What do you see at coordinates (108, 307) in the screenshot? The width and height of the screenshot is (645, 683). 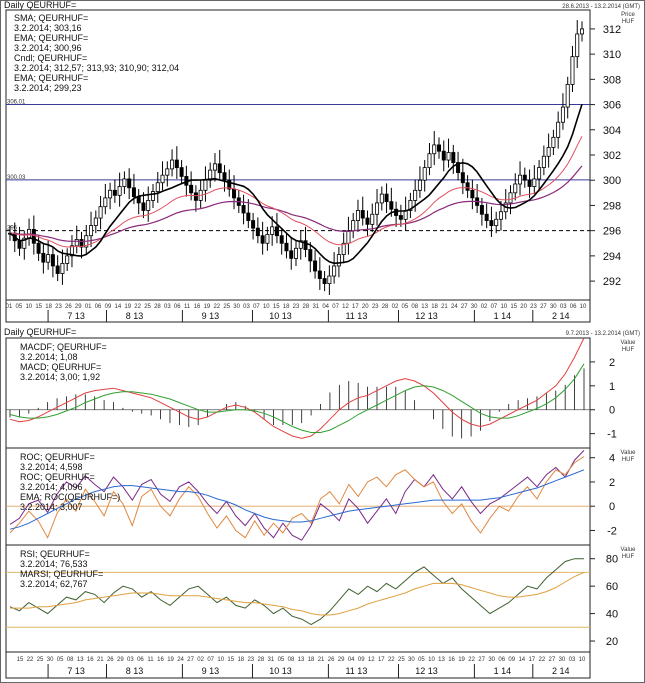 I see `price-xaxis-day: 09` at bounding box center [108, 307].